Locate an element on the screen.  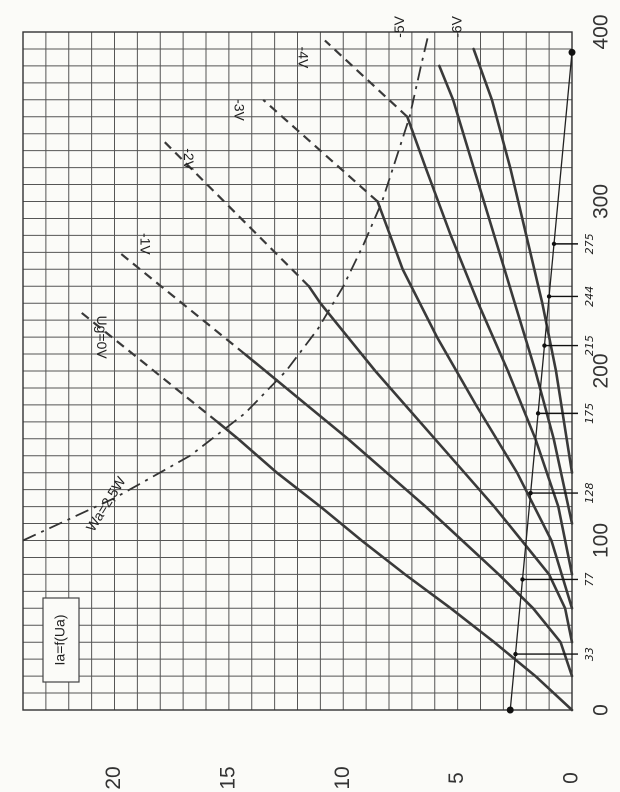
annotation-label: 128 is located at coordinates (589, 493).